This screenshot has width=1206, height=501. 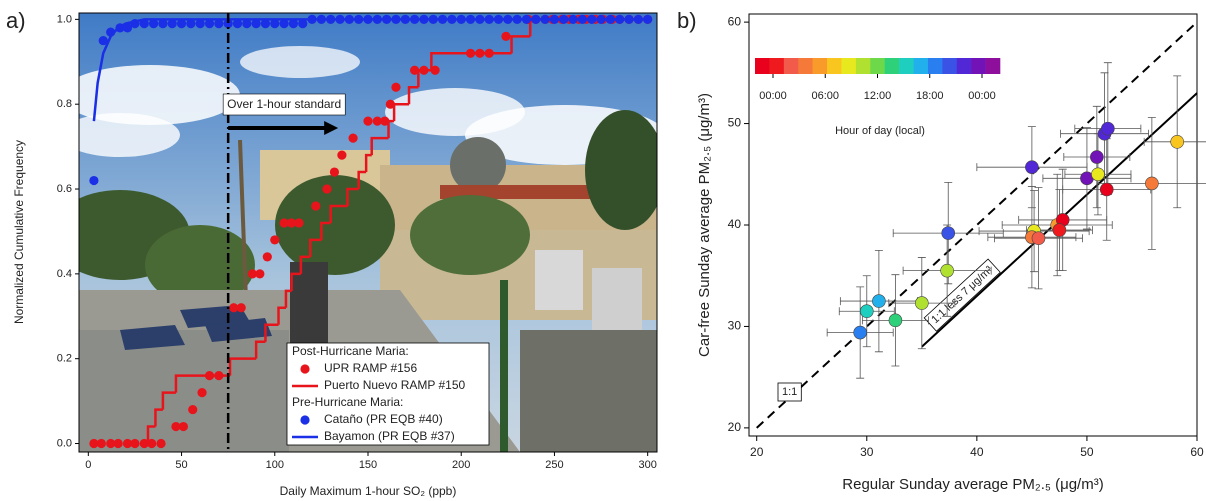 What do you see at coordinates (64, 274) in the screenshot?
I see `y-tick-label: 0.4` at bounding box center [64, 274].